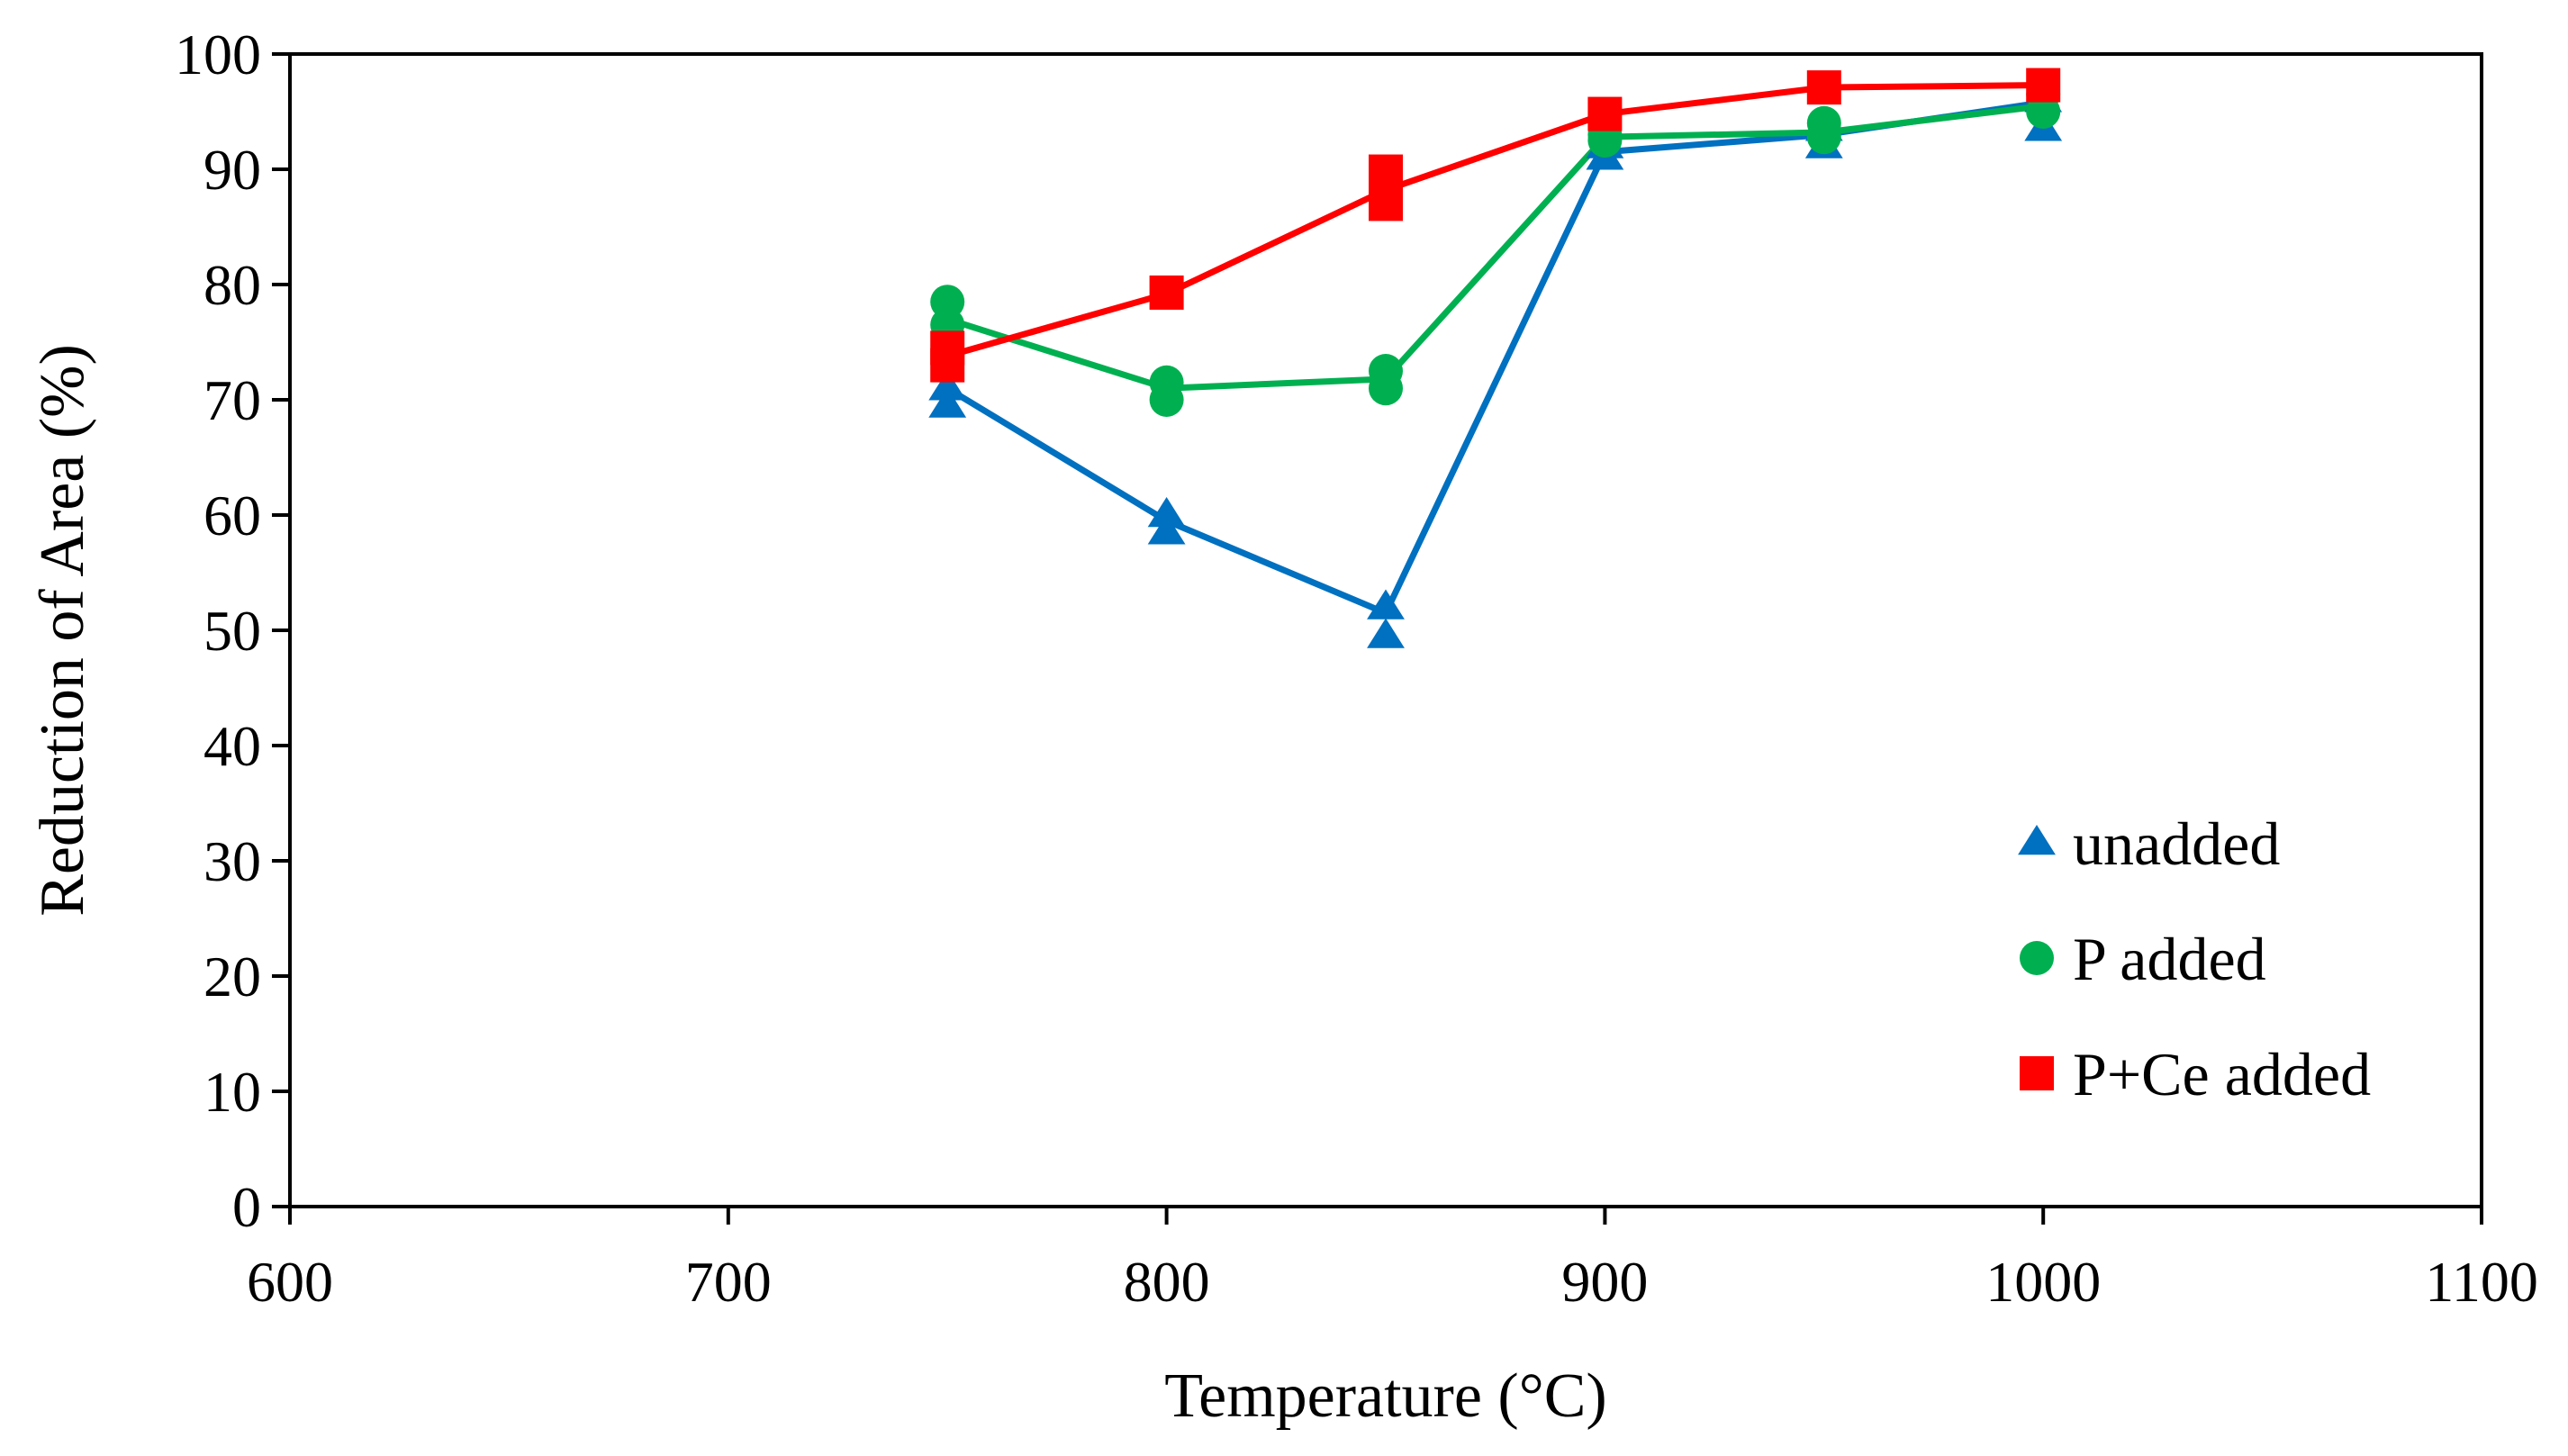 This screenshot has height=1456, width=2568. I want to click on x-tick-label: 800, so click(1167, 1282).